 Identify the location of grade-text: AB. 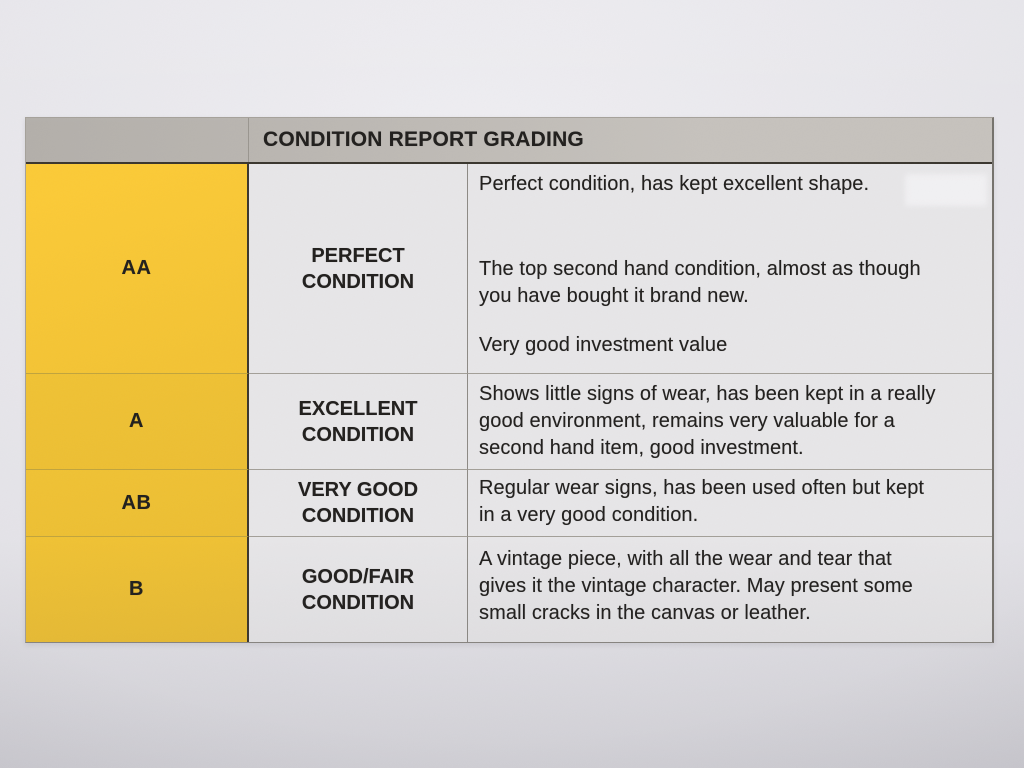
(136, 502).